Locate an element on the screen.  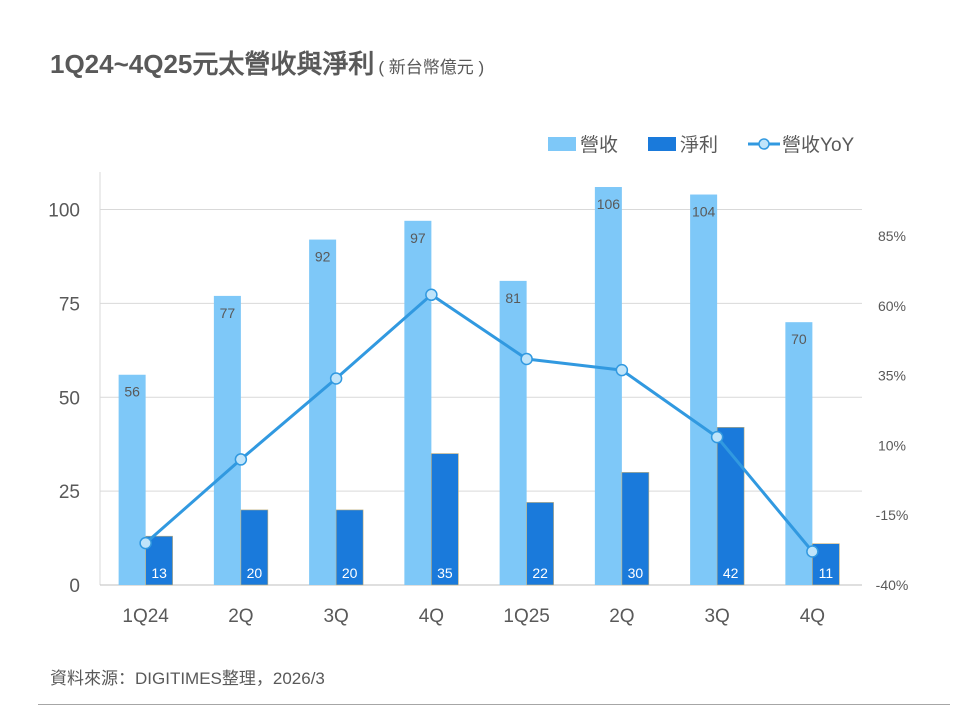
data-label-revenue: 77 is located at coordinates (228, 313).